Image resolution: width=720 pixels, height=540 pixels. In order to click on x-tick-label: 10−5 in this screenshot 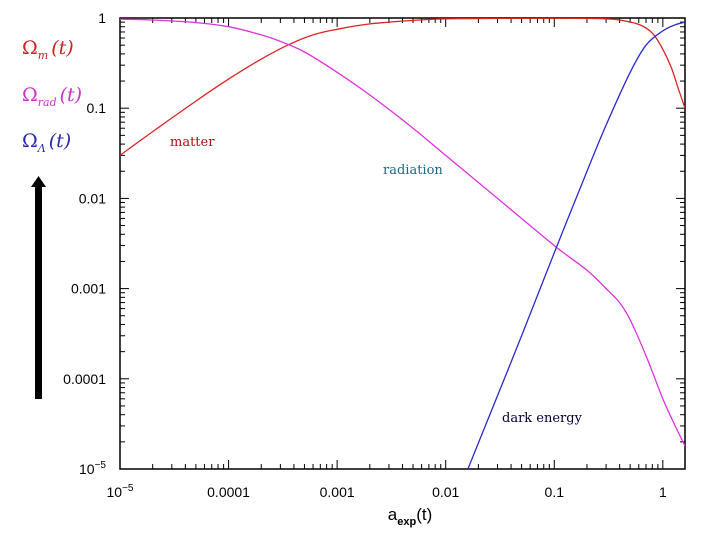, I will do `click(120, 491)`.